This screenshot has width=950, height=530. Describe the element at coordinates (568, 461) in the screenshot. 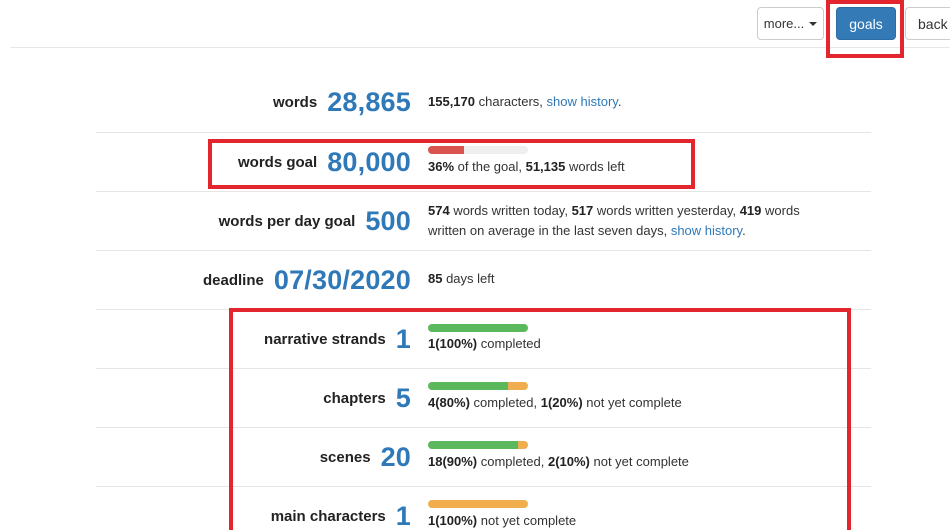

I see `scenes-incomplete-count: 2(10%)` at that location.